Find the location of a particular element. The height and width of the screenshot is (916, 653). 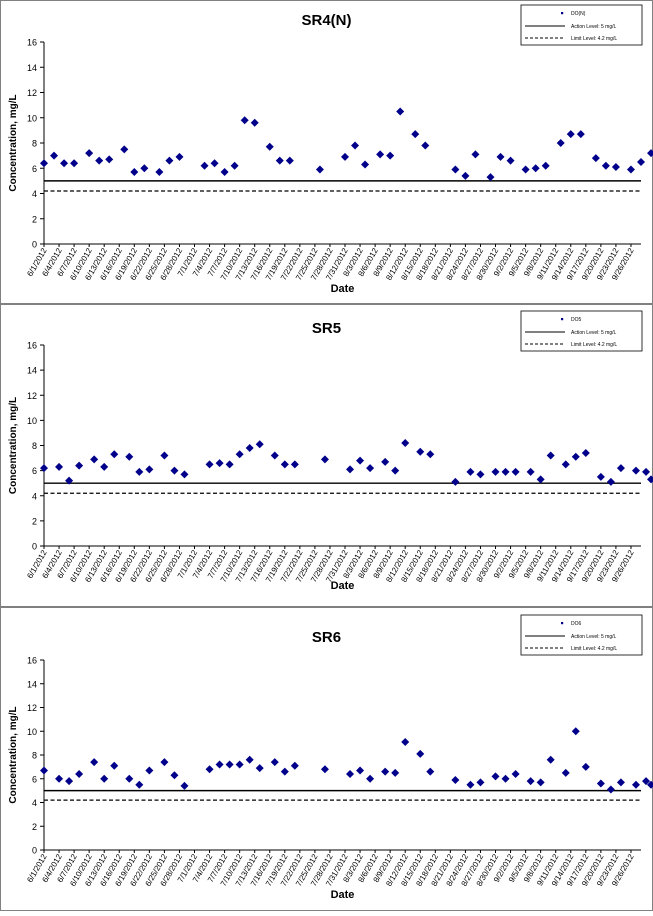

y-tick-label: 12 is located at coordinates (32, 396).